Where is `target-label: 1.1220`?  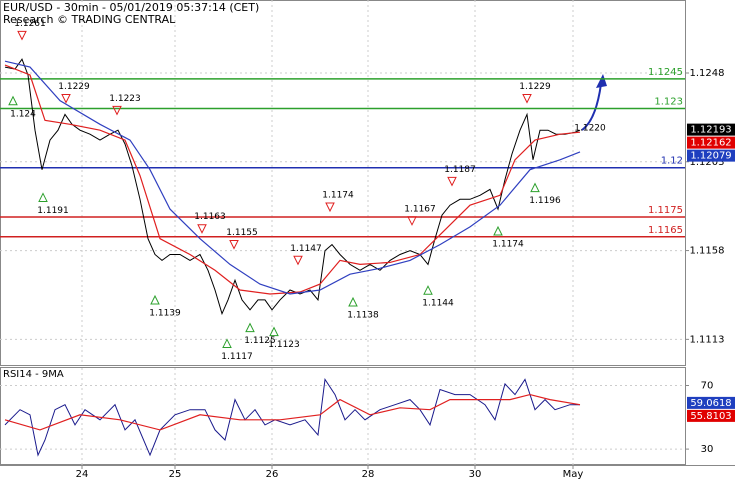 target-label: 1.1220 is located at coordinates (590, 129).